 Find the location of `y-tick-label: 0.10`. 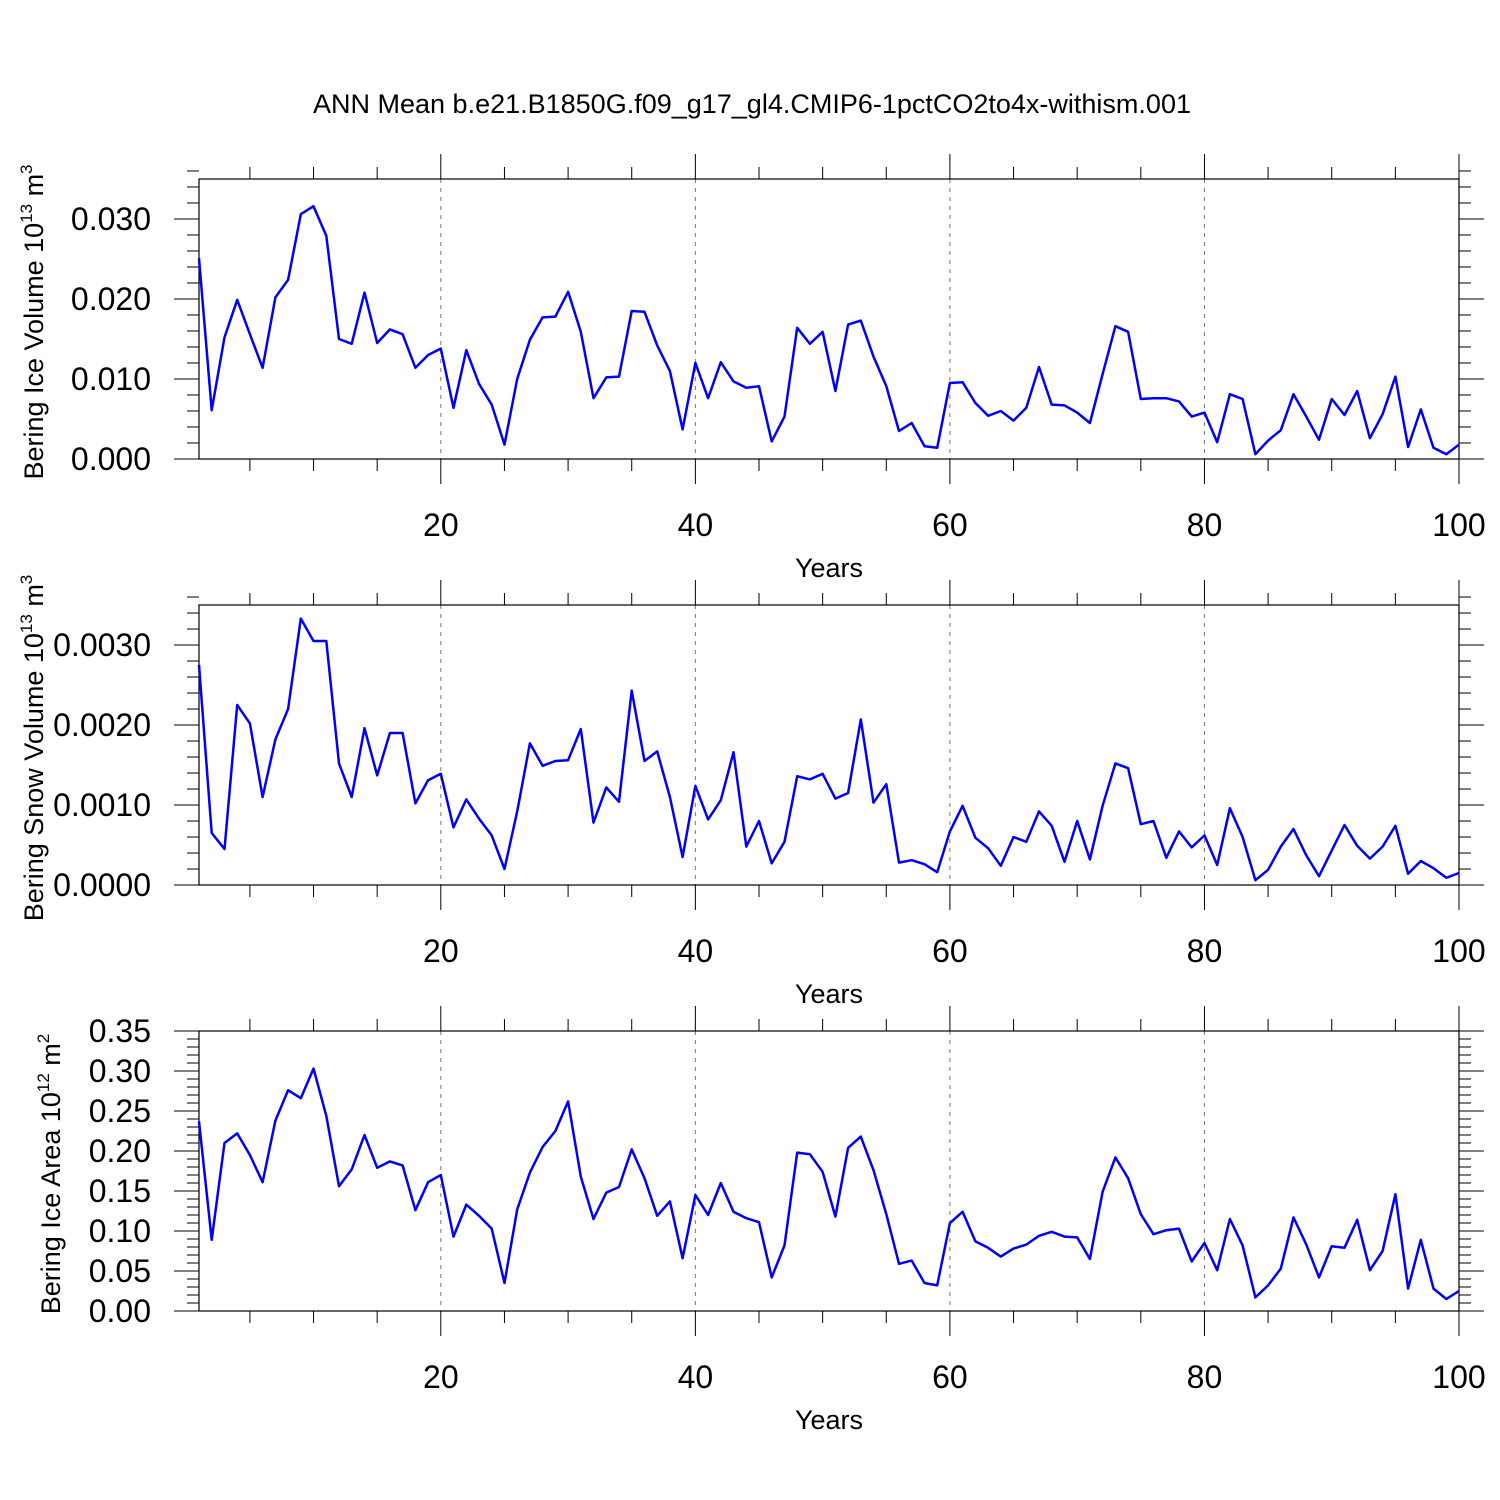

y-tick-label: 0.10 is located at coordinates (120, 1231).